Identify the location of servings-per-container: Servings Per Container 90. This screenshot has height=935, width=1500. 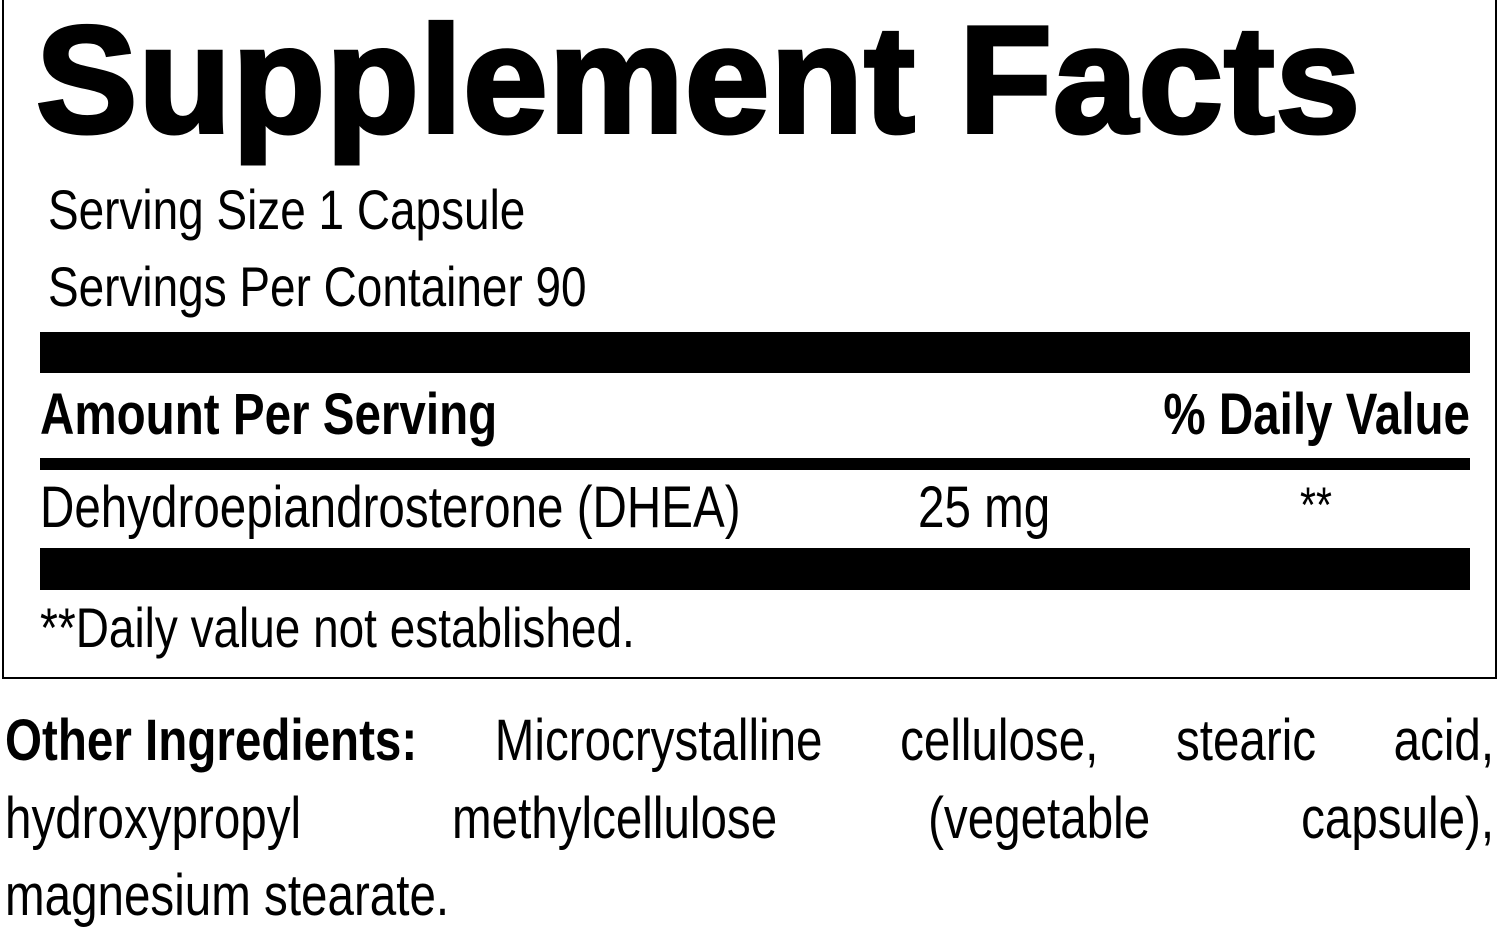
(317, 286).